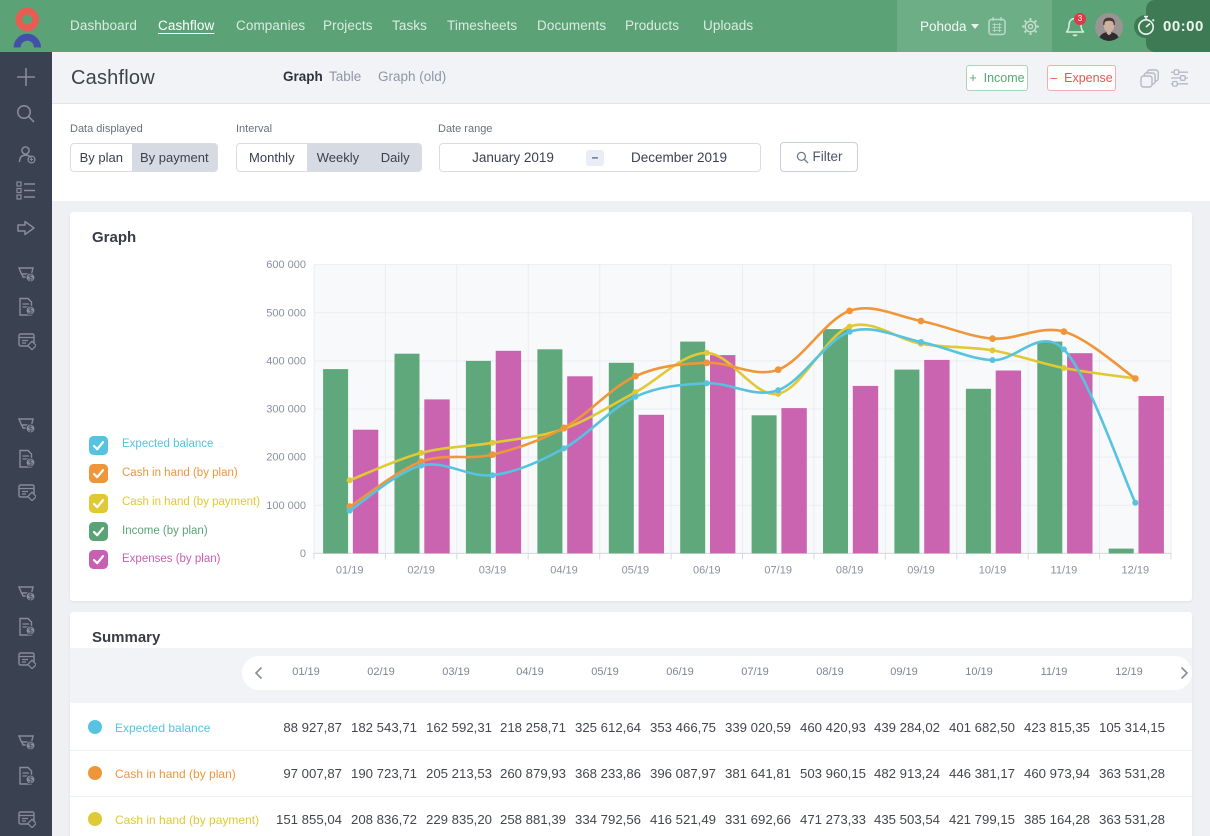  What do you see at coordinates (1136, 571) in the screenshot?
I see `svg-text: 12/19` at bounding box center [1136, 571].